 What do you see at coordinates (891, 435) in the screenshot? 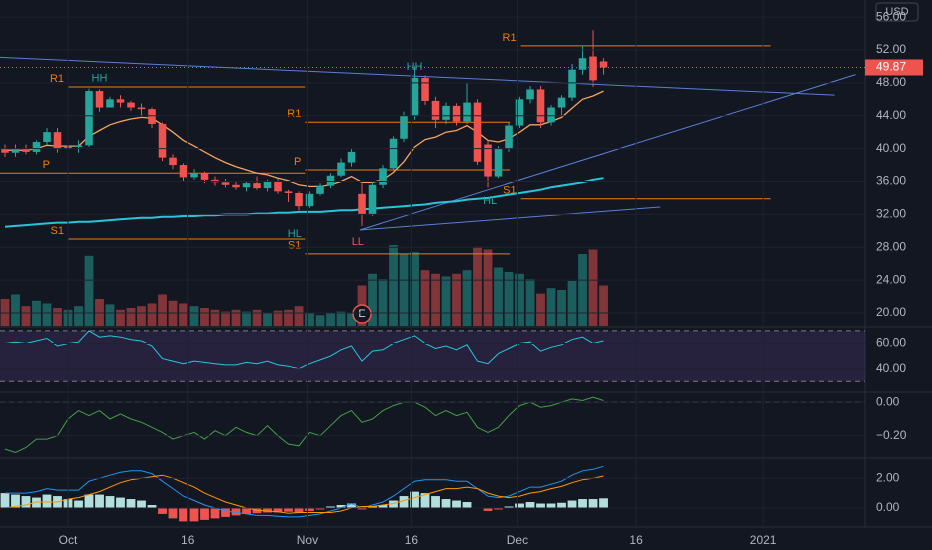
I see `y-tick-label: −0.20` at bounding box center [891, 435].